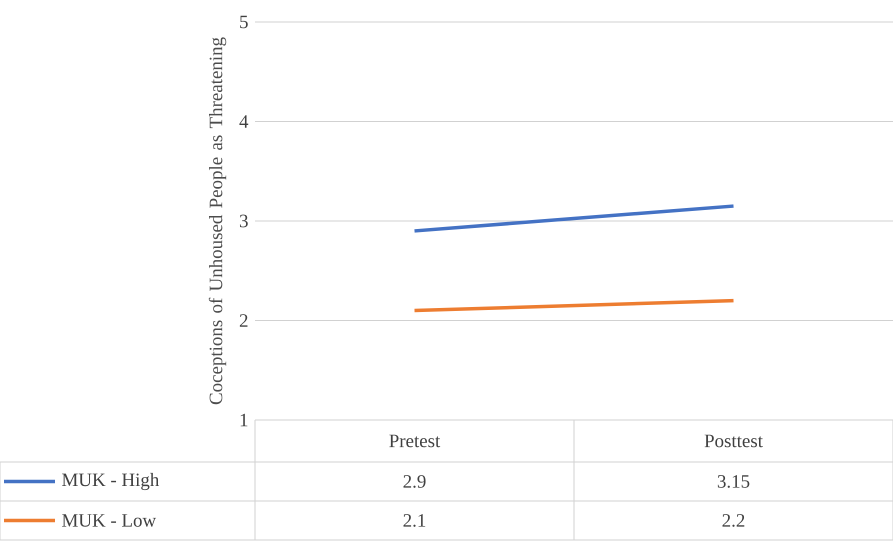  I want to click on x-tick-label: Posttest, so click(733, 441).